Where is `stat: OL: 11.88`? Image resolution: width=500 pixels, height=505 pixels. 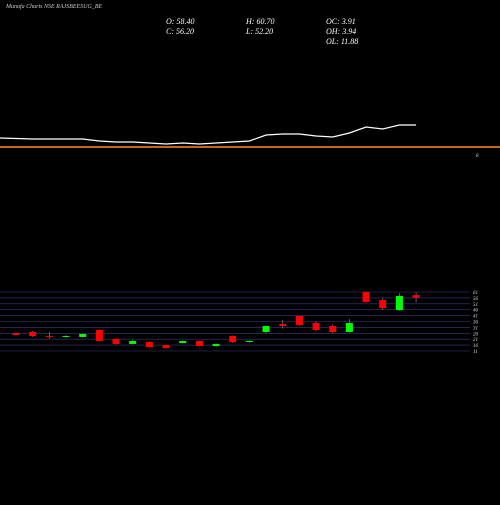 stat: OL: 11.88 is located at coordinates (342, 41).